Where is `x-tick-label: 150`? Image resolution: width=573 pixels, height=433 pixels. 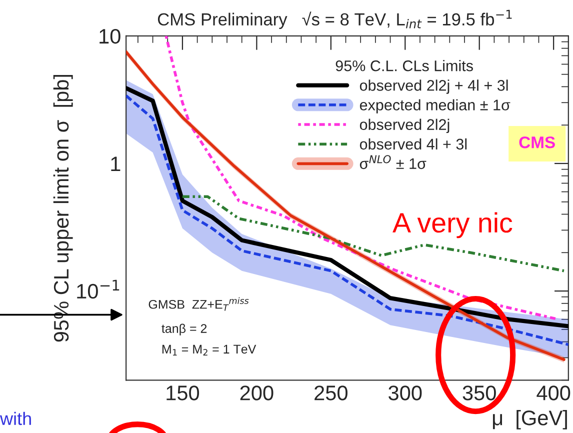 x-tick-label: 150 is located at coordinates (183, 393).